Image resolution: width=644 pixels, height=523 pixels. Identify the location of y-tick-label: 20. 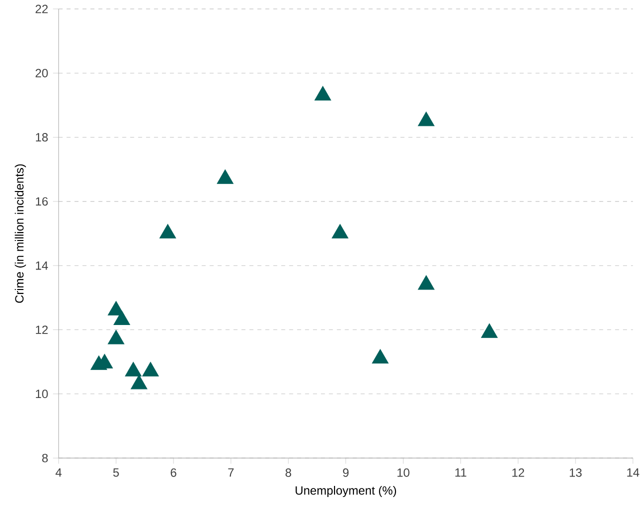
(42, 73).